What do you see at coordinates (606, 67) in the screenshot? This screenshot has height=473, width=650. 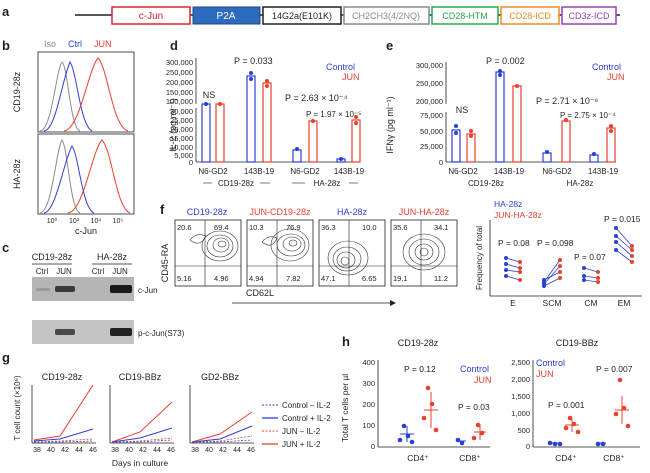 I see `ifng-legend-control: Control` at bounding box center [606, 67].